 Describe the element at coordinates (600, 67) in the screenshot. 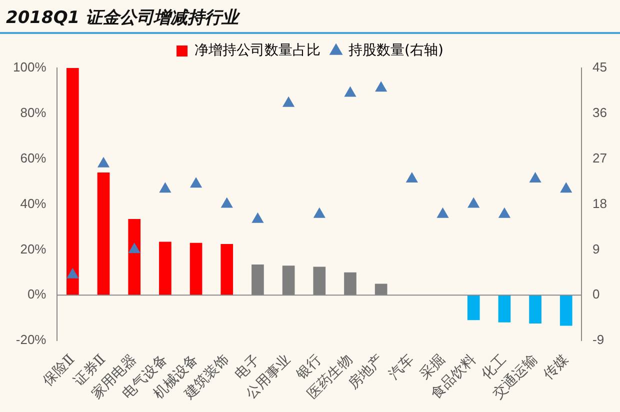

I see `y2-tick-label: 45` at that location.